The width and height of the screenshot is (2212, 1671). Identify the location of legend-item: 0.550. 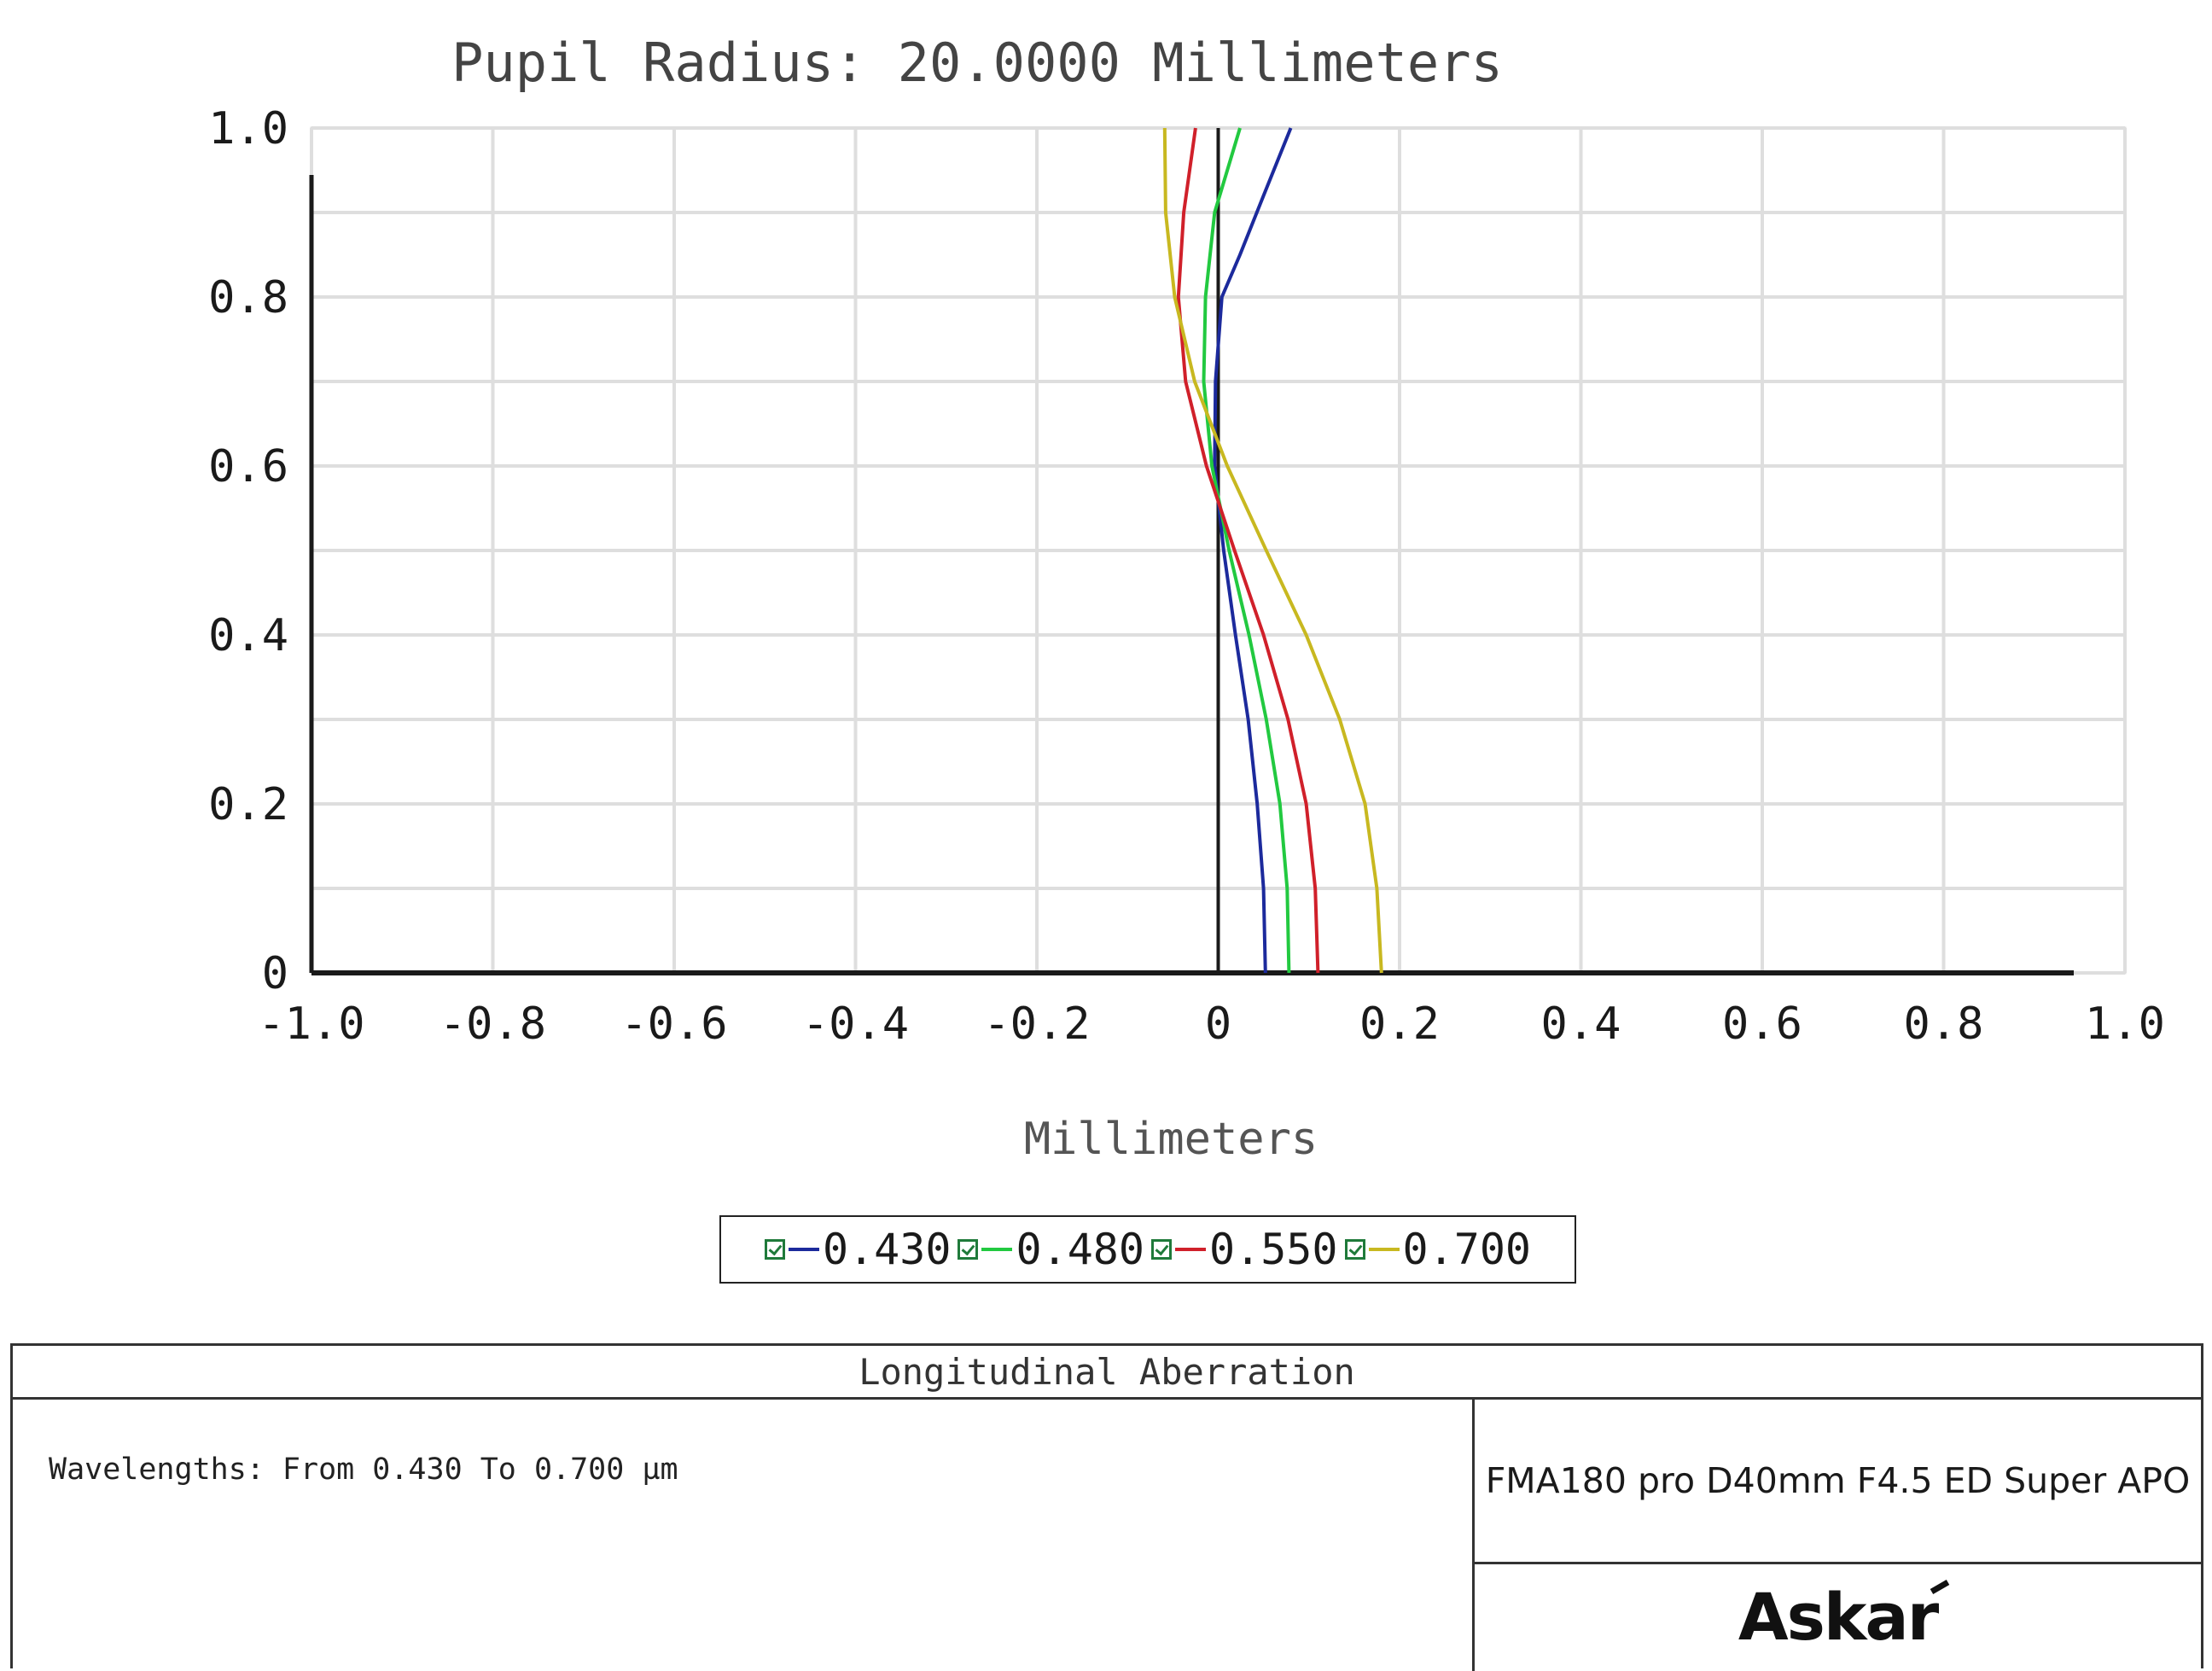
(1244, 1249).